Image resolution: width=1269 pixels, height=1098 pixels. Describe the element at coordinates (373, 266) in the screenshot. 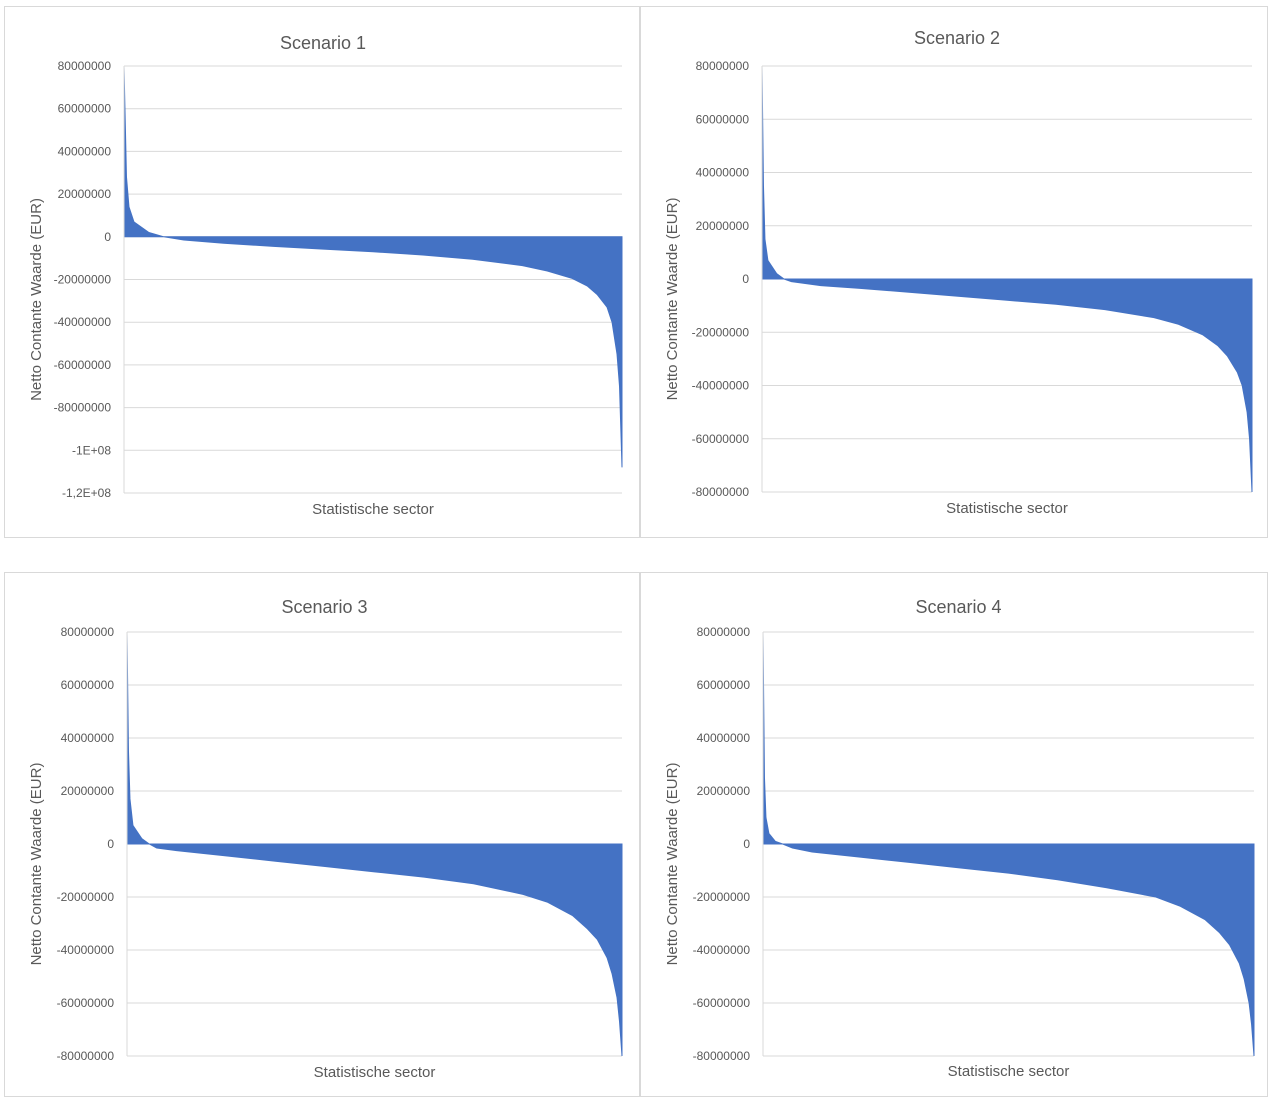

I see `series-area` at that location.